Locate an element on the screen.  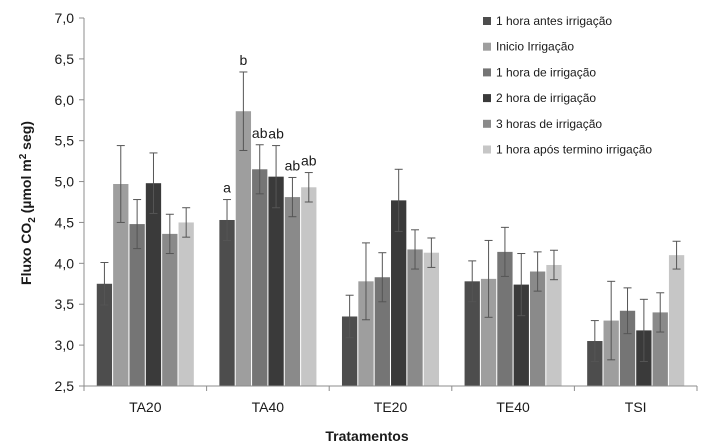
x-axis: TA20 TA40 TE20 TE40 TSI is located at coordinates (390, 400).